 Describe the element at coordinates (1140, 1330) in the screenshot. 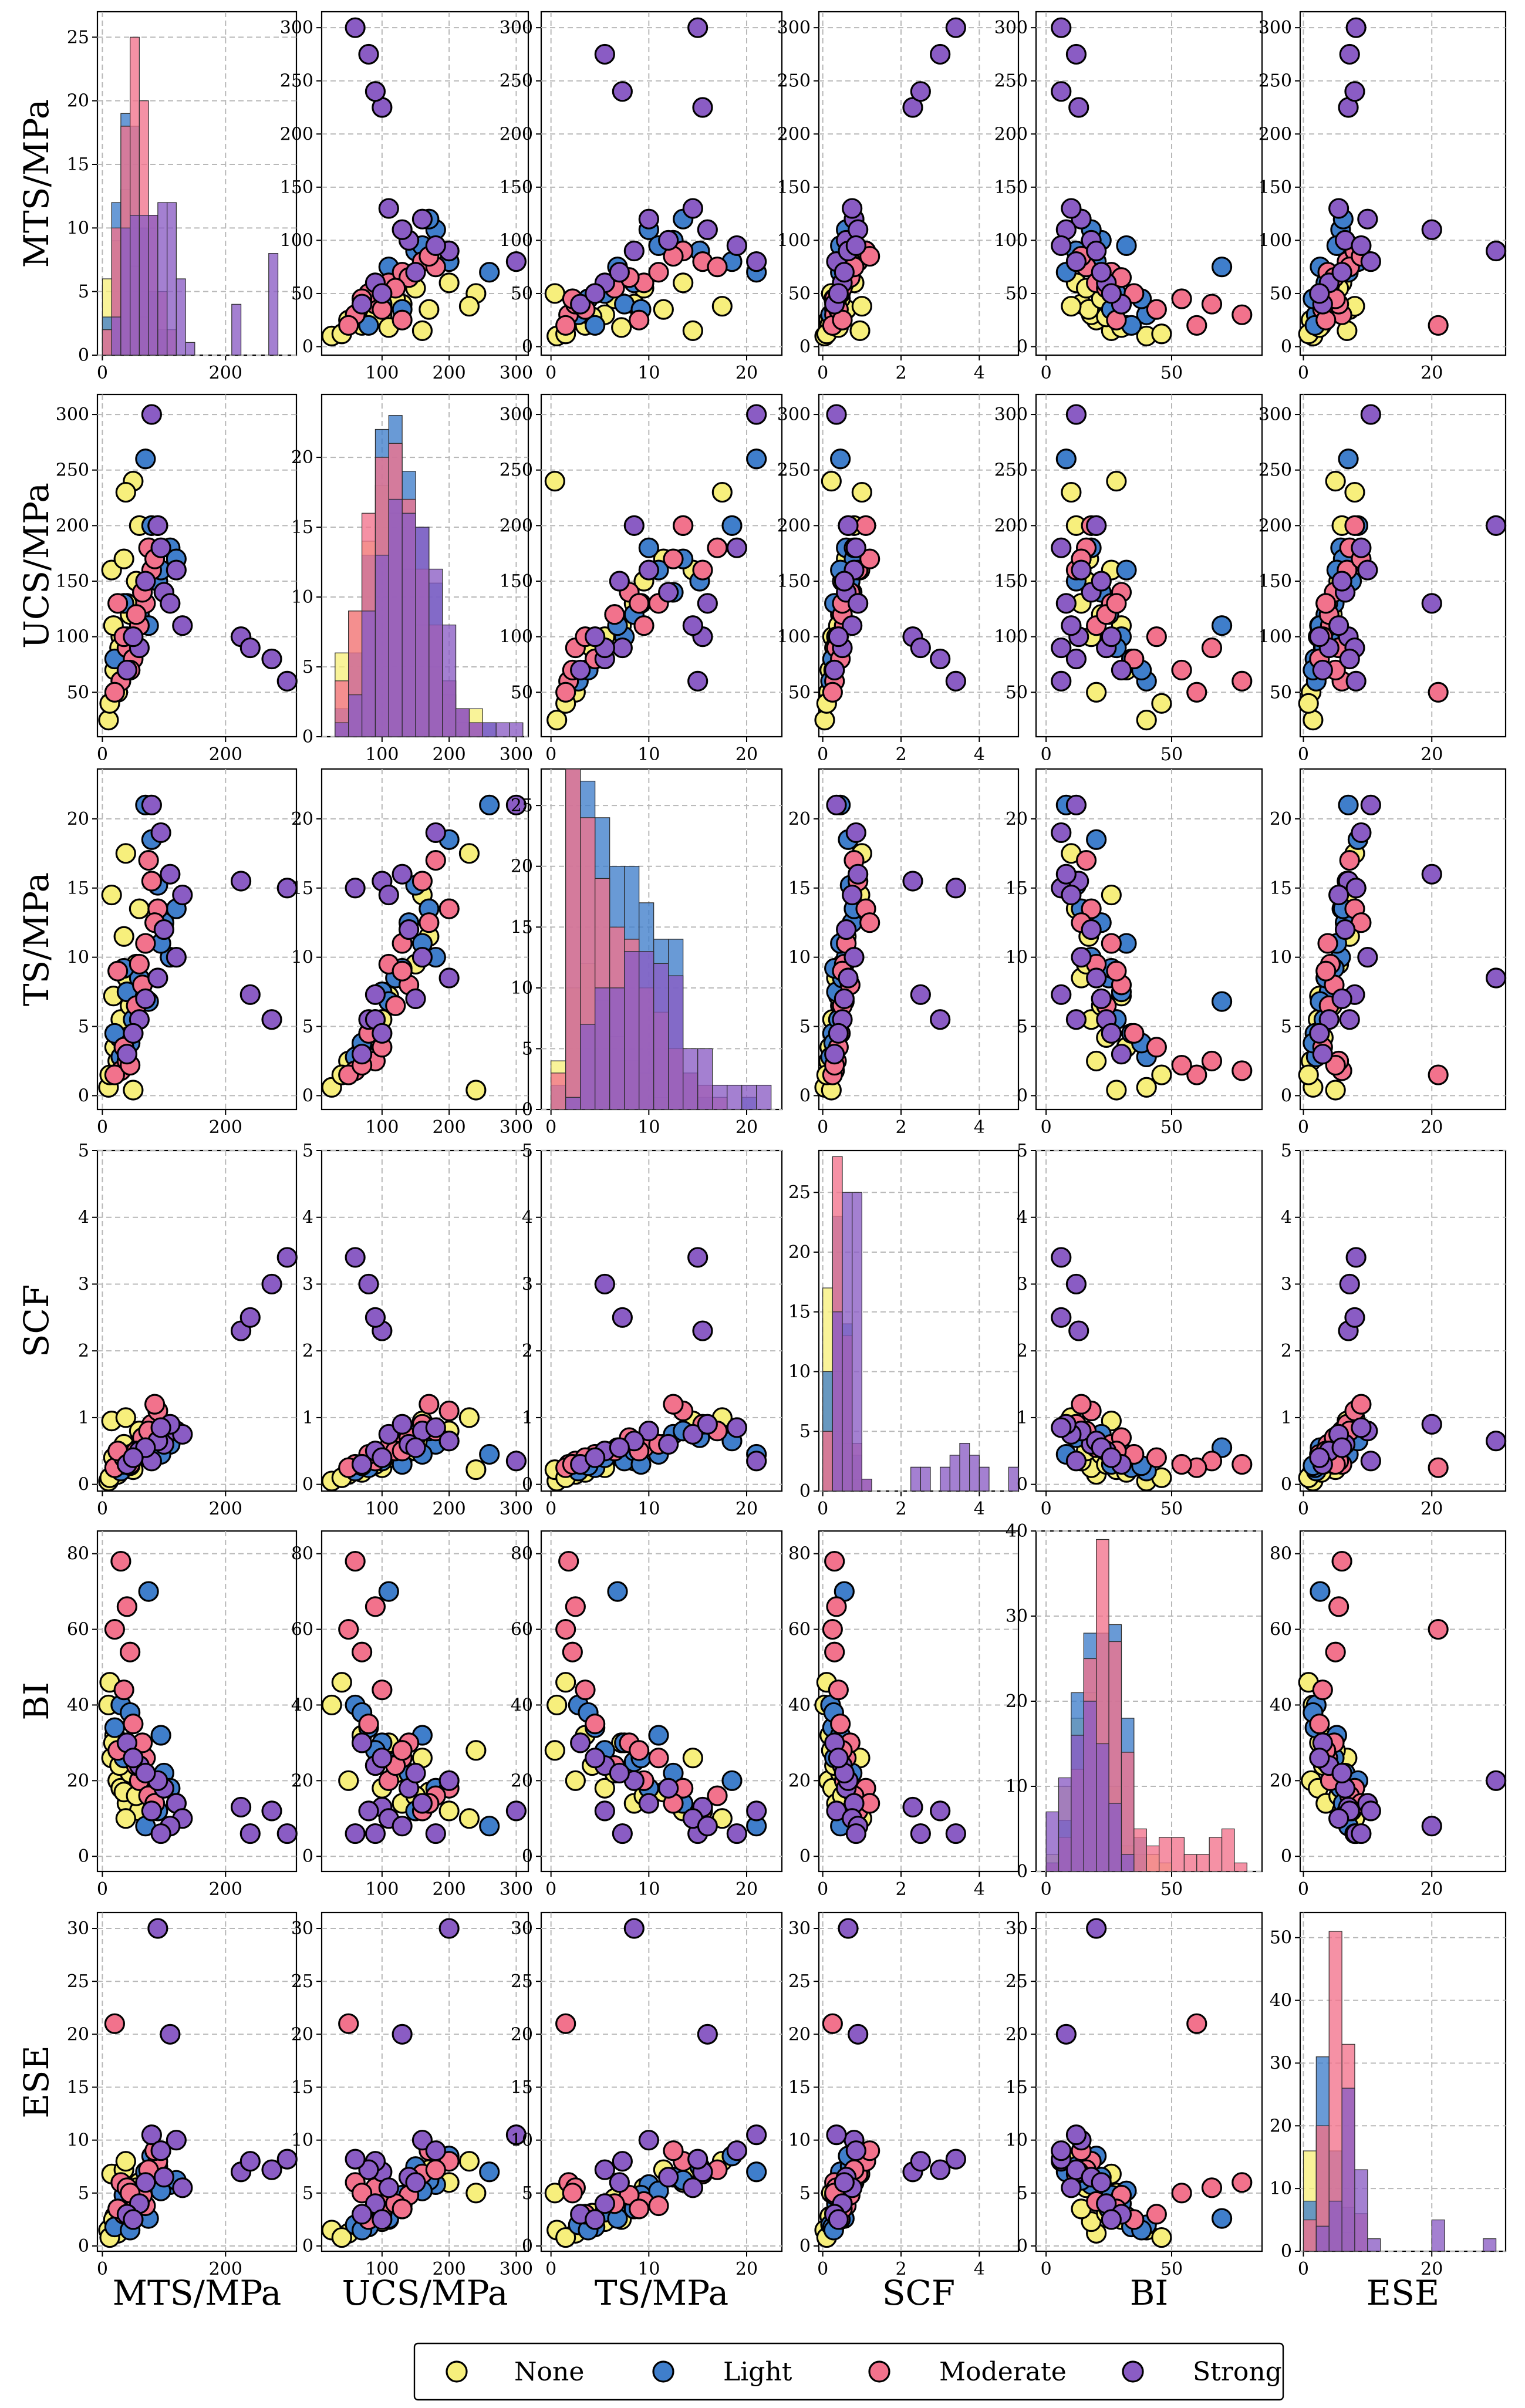

I see `panel-scf-vs-bi: 0 50 0 1 2 3 4 5` at that location.